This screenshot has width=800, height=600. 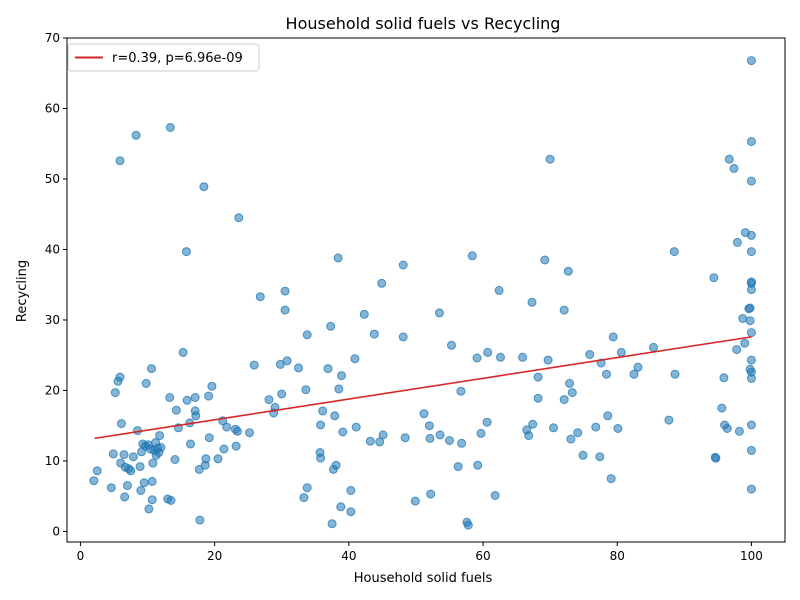 What do you see at coordinates (423, 23) in the screenshot?
I see `chart-title: Household solid fuels vs Recycling` at bounding box center [423, 23].